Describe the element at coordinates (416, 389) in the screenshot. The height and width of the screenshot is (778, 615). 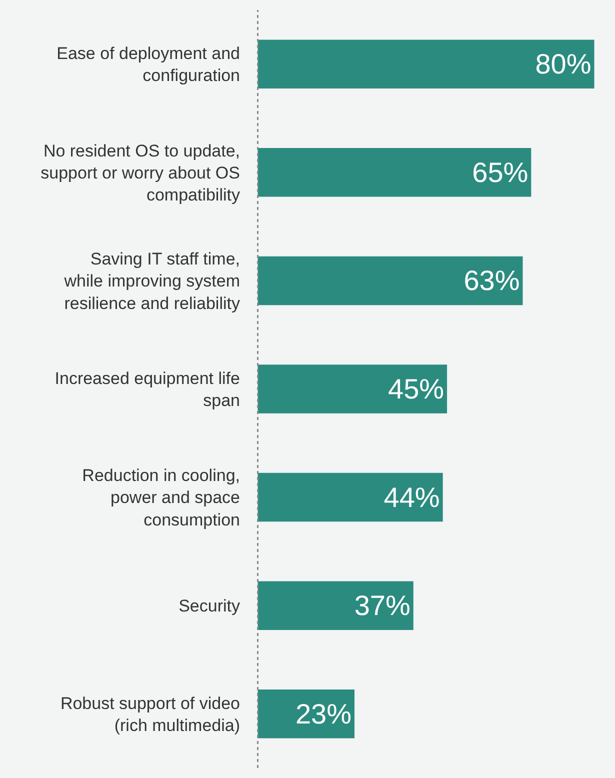
I see `data-label: 45%` at that location.